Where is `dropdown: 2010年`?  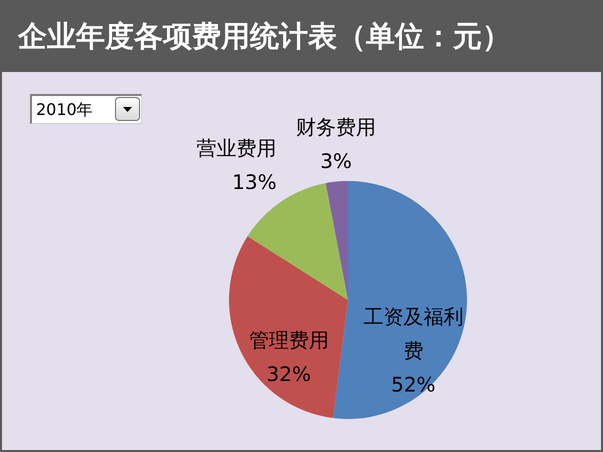 dropdown: 2010年 is located at coordinates (86, 109).